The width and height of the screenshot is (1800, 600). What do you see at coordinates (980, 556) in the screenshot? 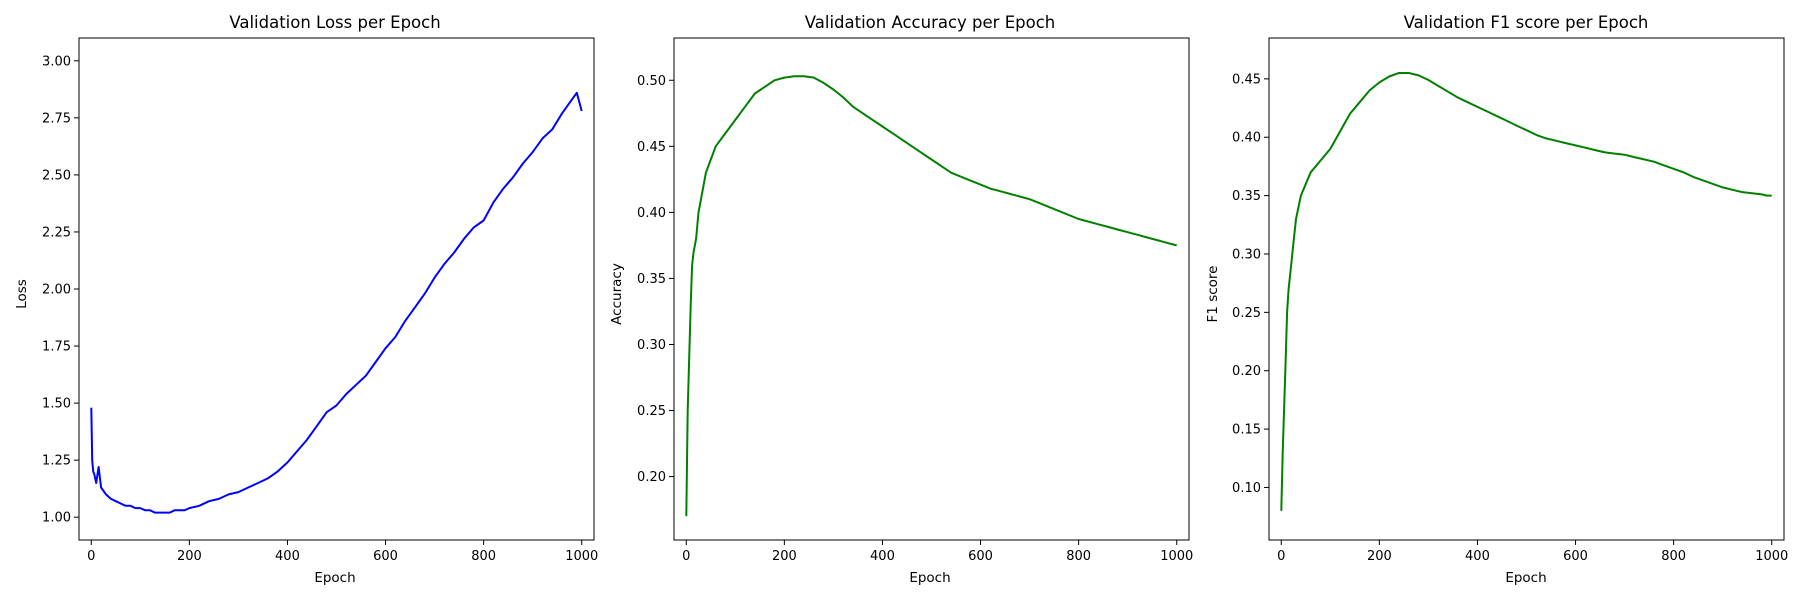
I see `accuracy-chart-x-tick-label: 600` at bounding box center [980, 556].